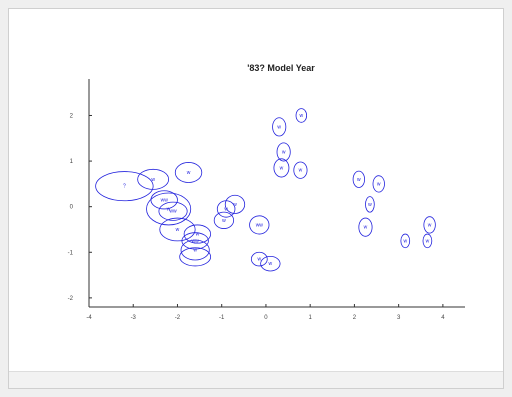 This screenshot has height=397, width=512. Describe the element at coordinates (266, 318) in the screenshot. I see `x-tick-label: 0` at that location.